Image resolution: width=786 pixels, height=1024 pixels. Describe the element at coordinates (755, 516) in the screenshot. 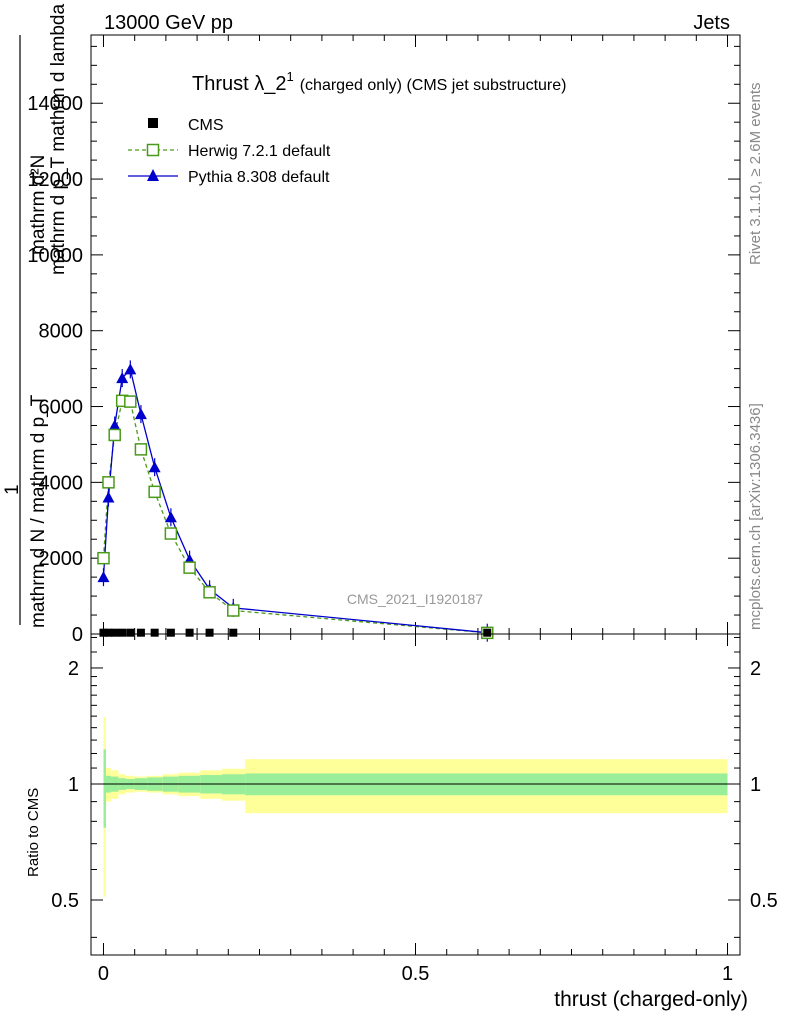

I see `mcplots-label: mcplots.cern.ch [arXiv:1306.3436]` at that location.